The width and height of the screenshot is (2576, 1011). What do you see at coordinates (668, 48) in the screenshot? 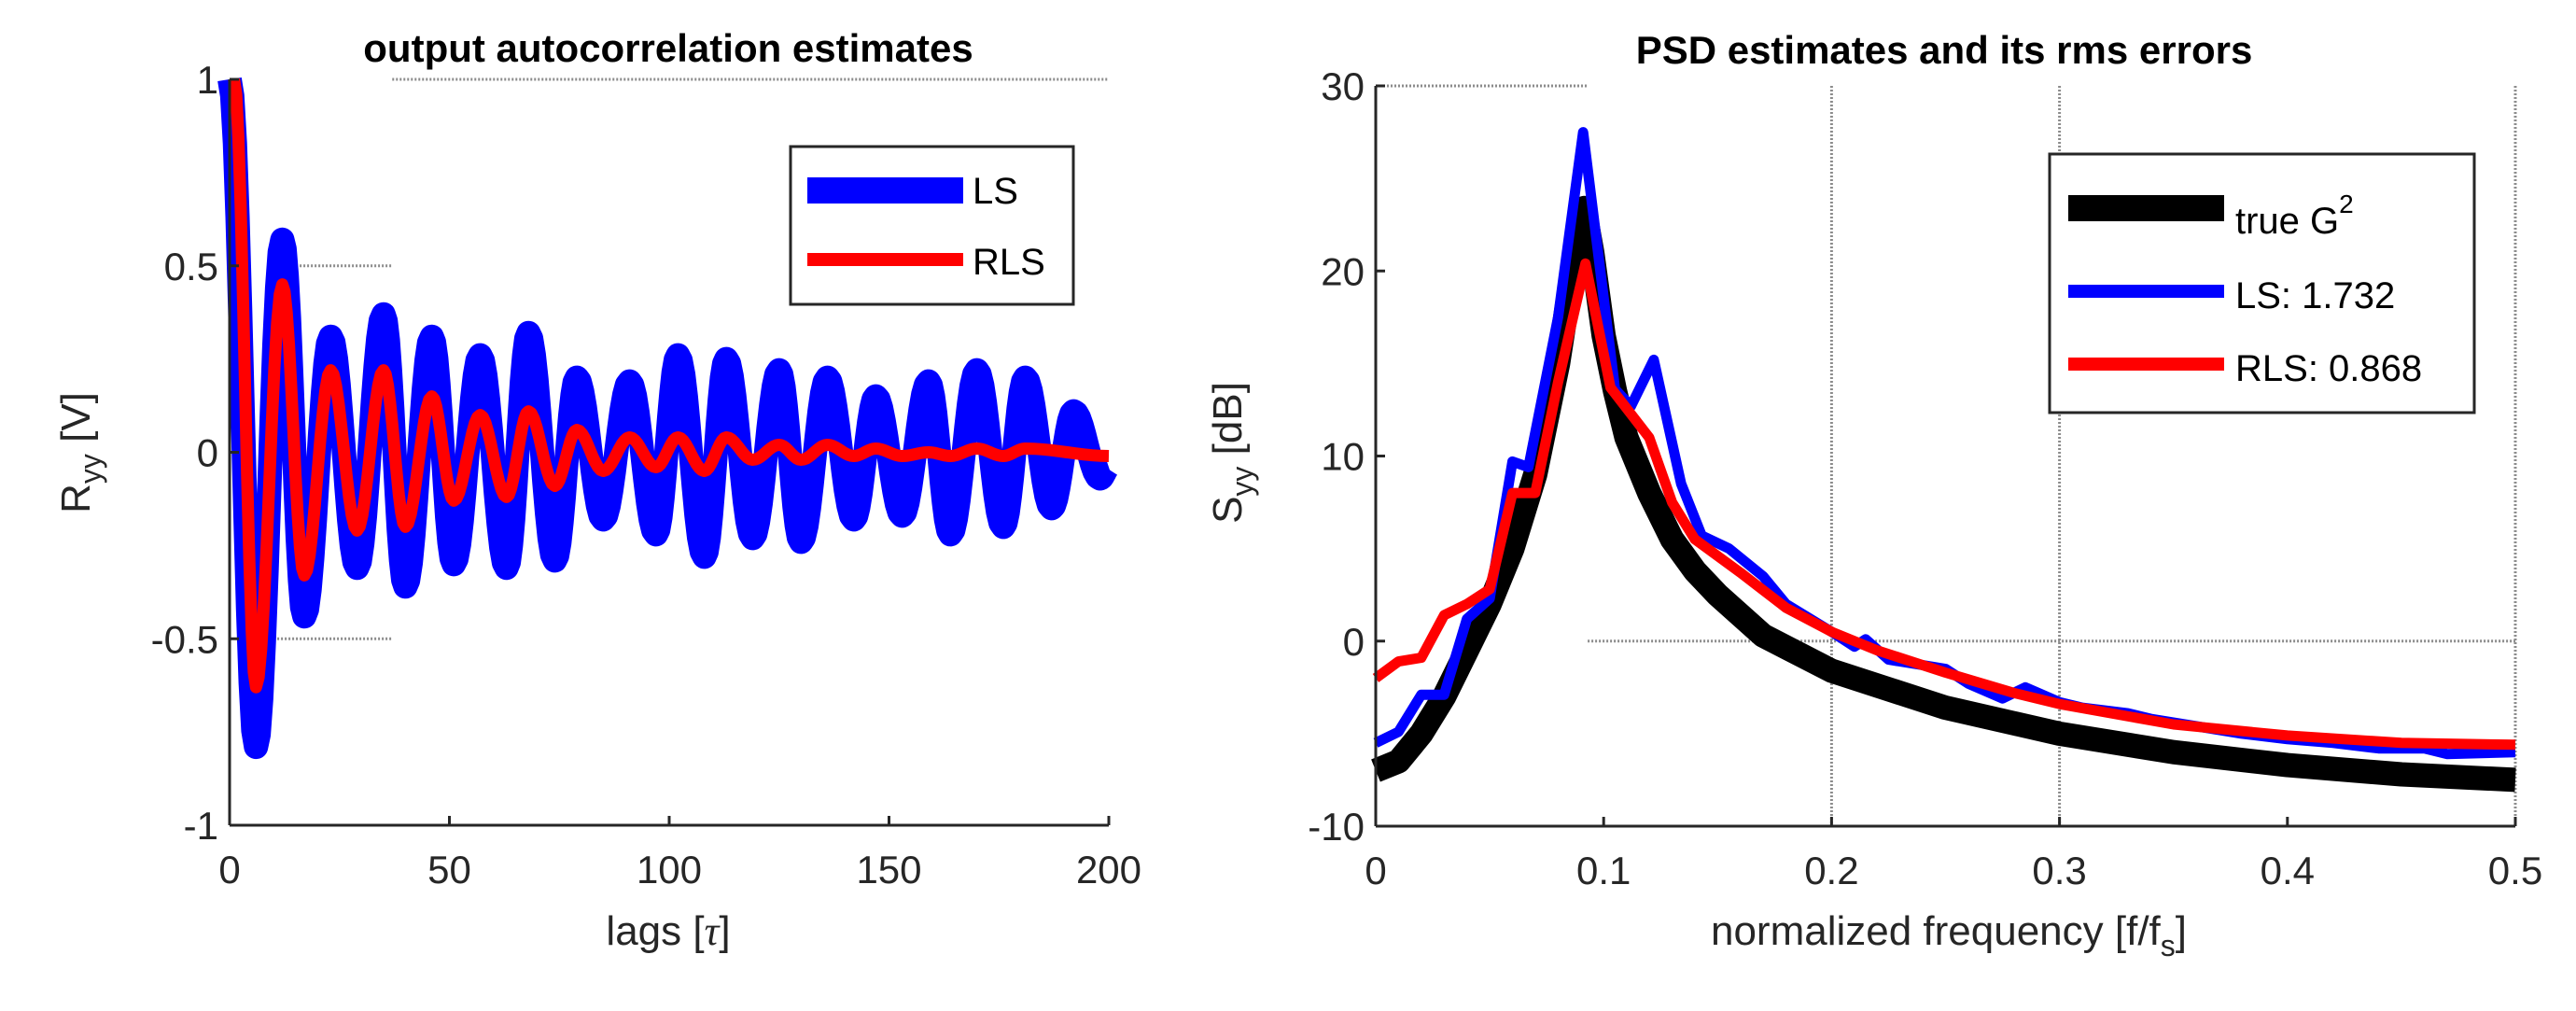
I see `chart-title: output autocorrelation estimates` at bounding box center [668, 48].